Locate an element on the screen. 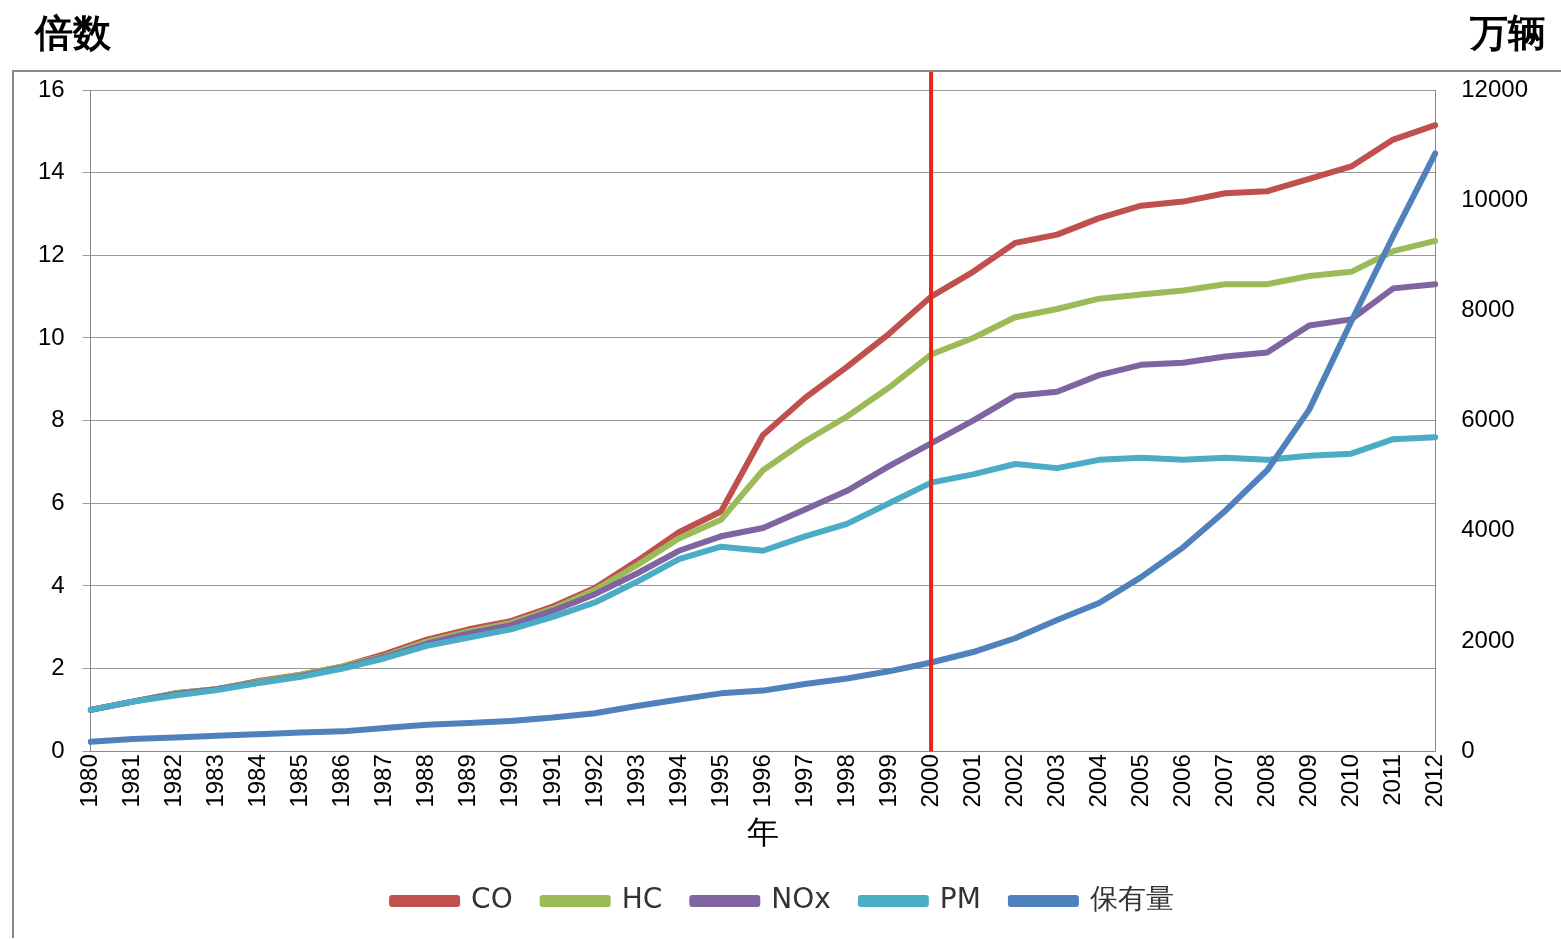 The image size is (1561, 940). x-tick-label: 2012 is located at coordinates (1433, 781).